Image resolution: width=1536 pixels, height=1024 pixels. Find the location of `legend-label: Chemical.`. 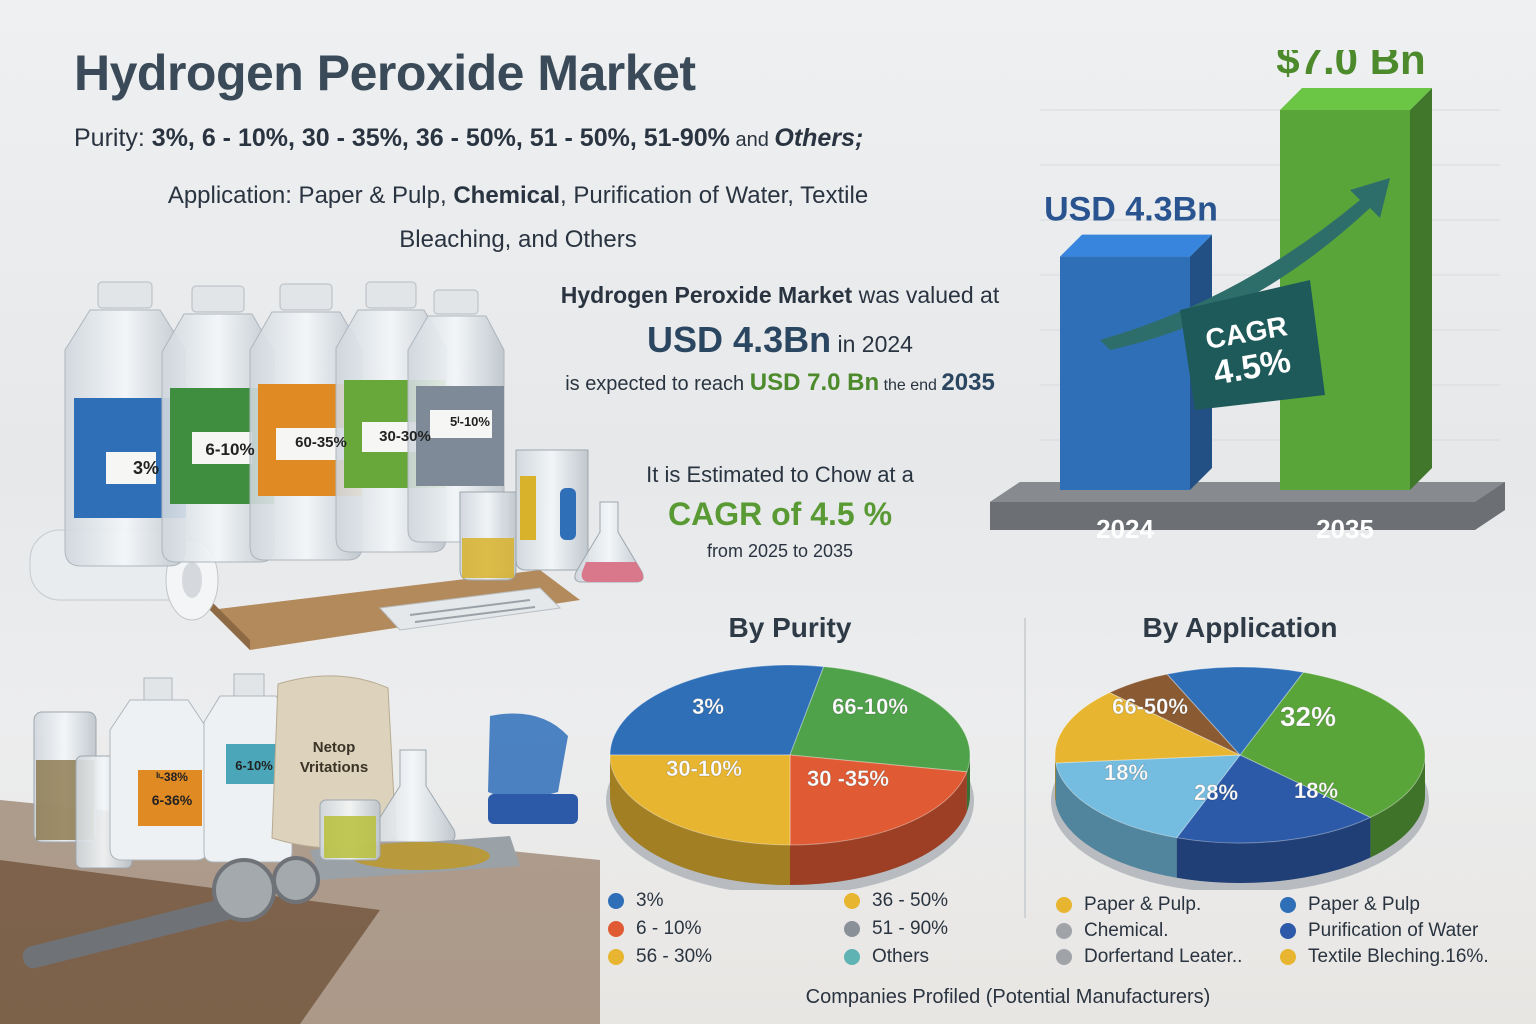

legend-label: Chemical. is located at coordinates (1126, 930).